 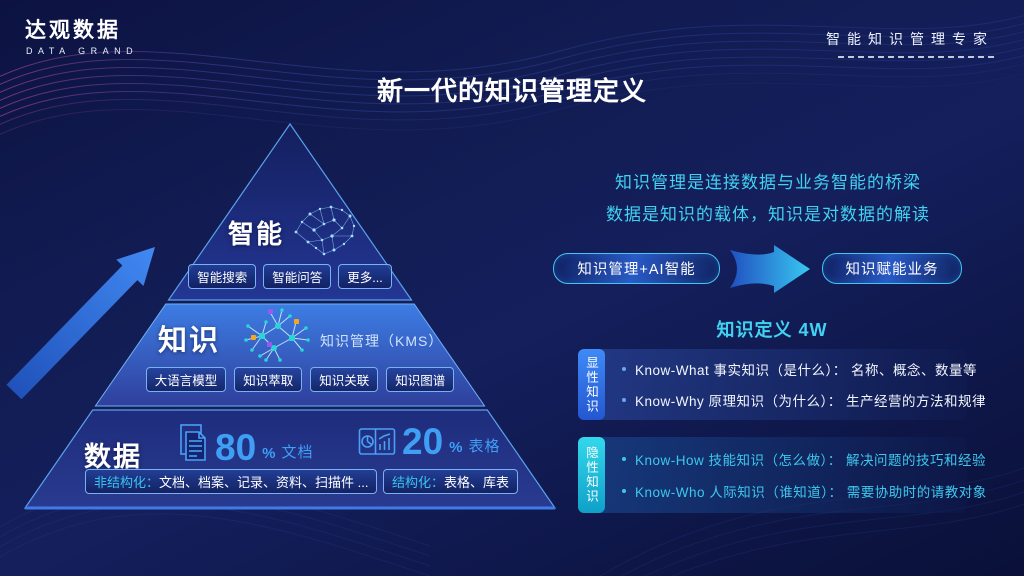 What do you see at coordinates (811, 492) in the screenshot?
I see `know-who-text: Know-Who 人际知识（谁知道）： 需要协助时的请教对象` at bounding box center [811, 492].